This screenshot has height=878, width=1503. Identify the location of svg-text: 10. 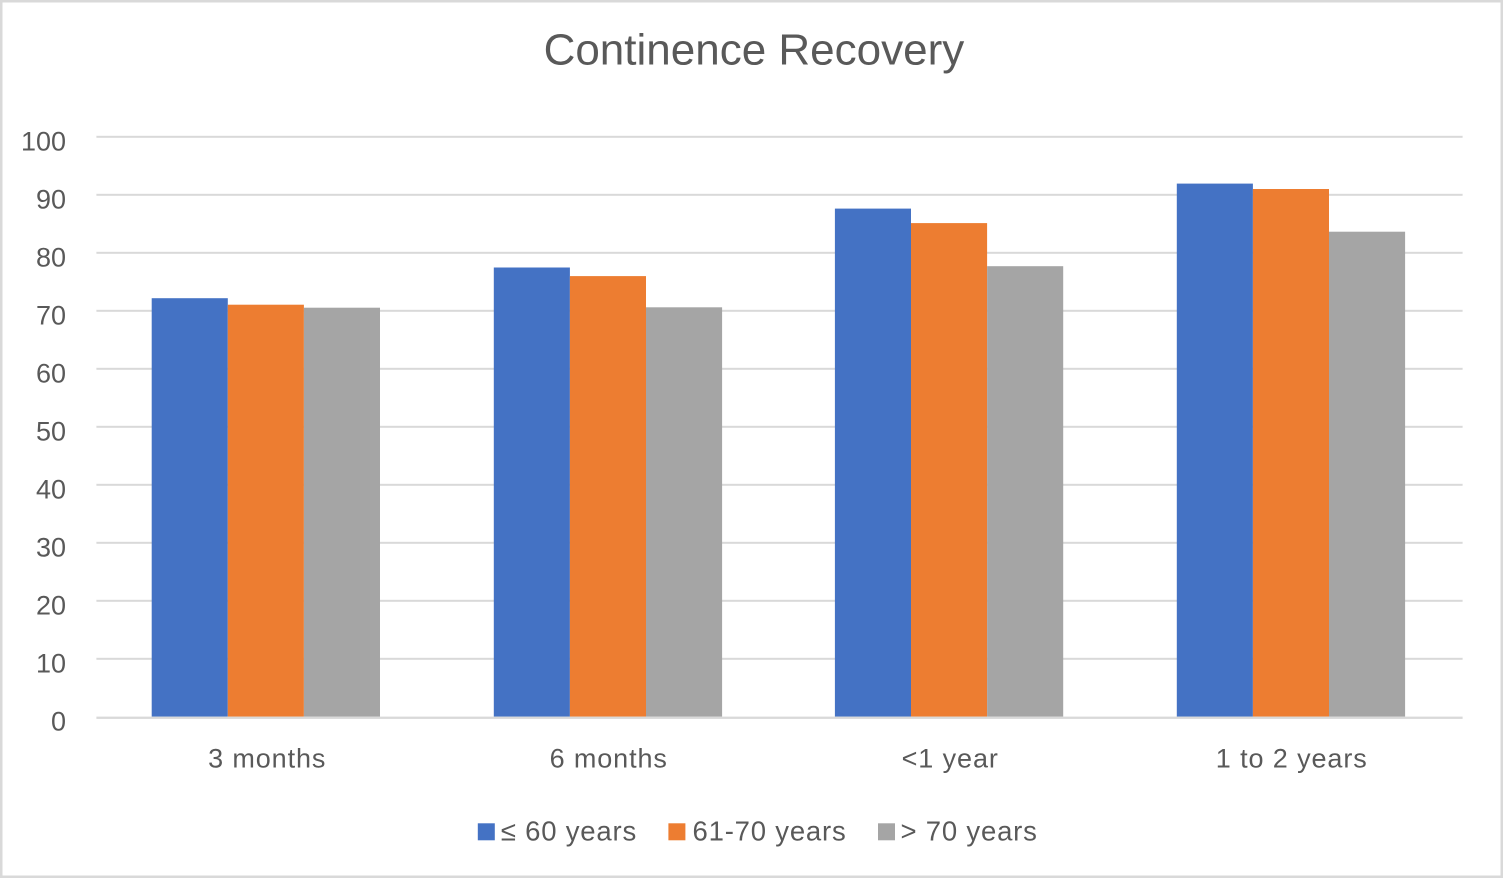
(51, 664).